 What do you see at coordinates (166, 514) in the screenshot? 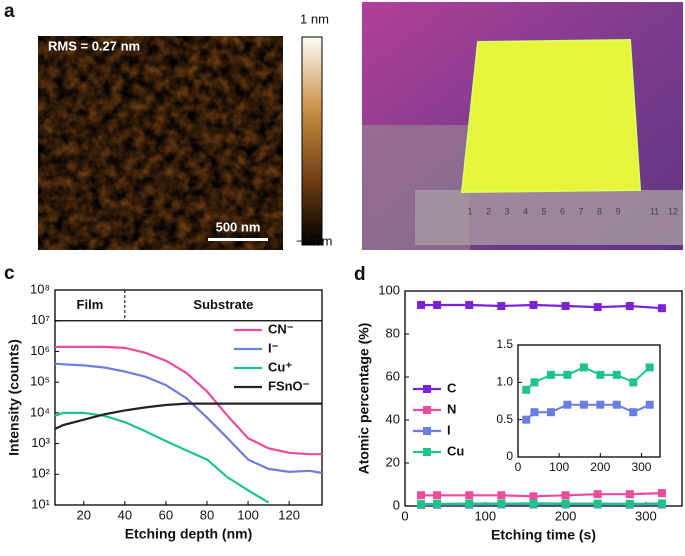
I see `x-tick-label: 60` at bounding box center [166, 514].